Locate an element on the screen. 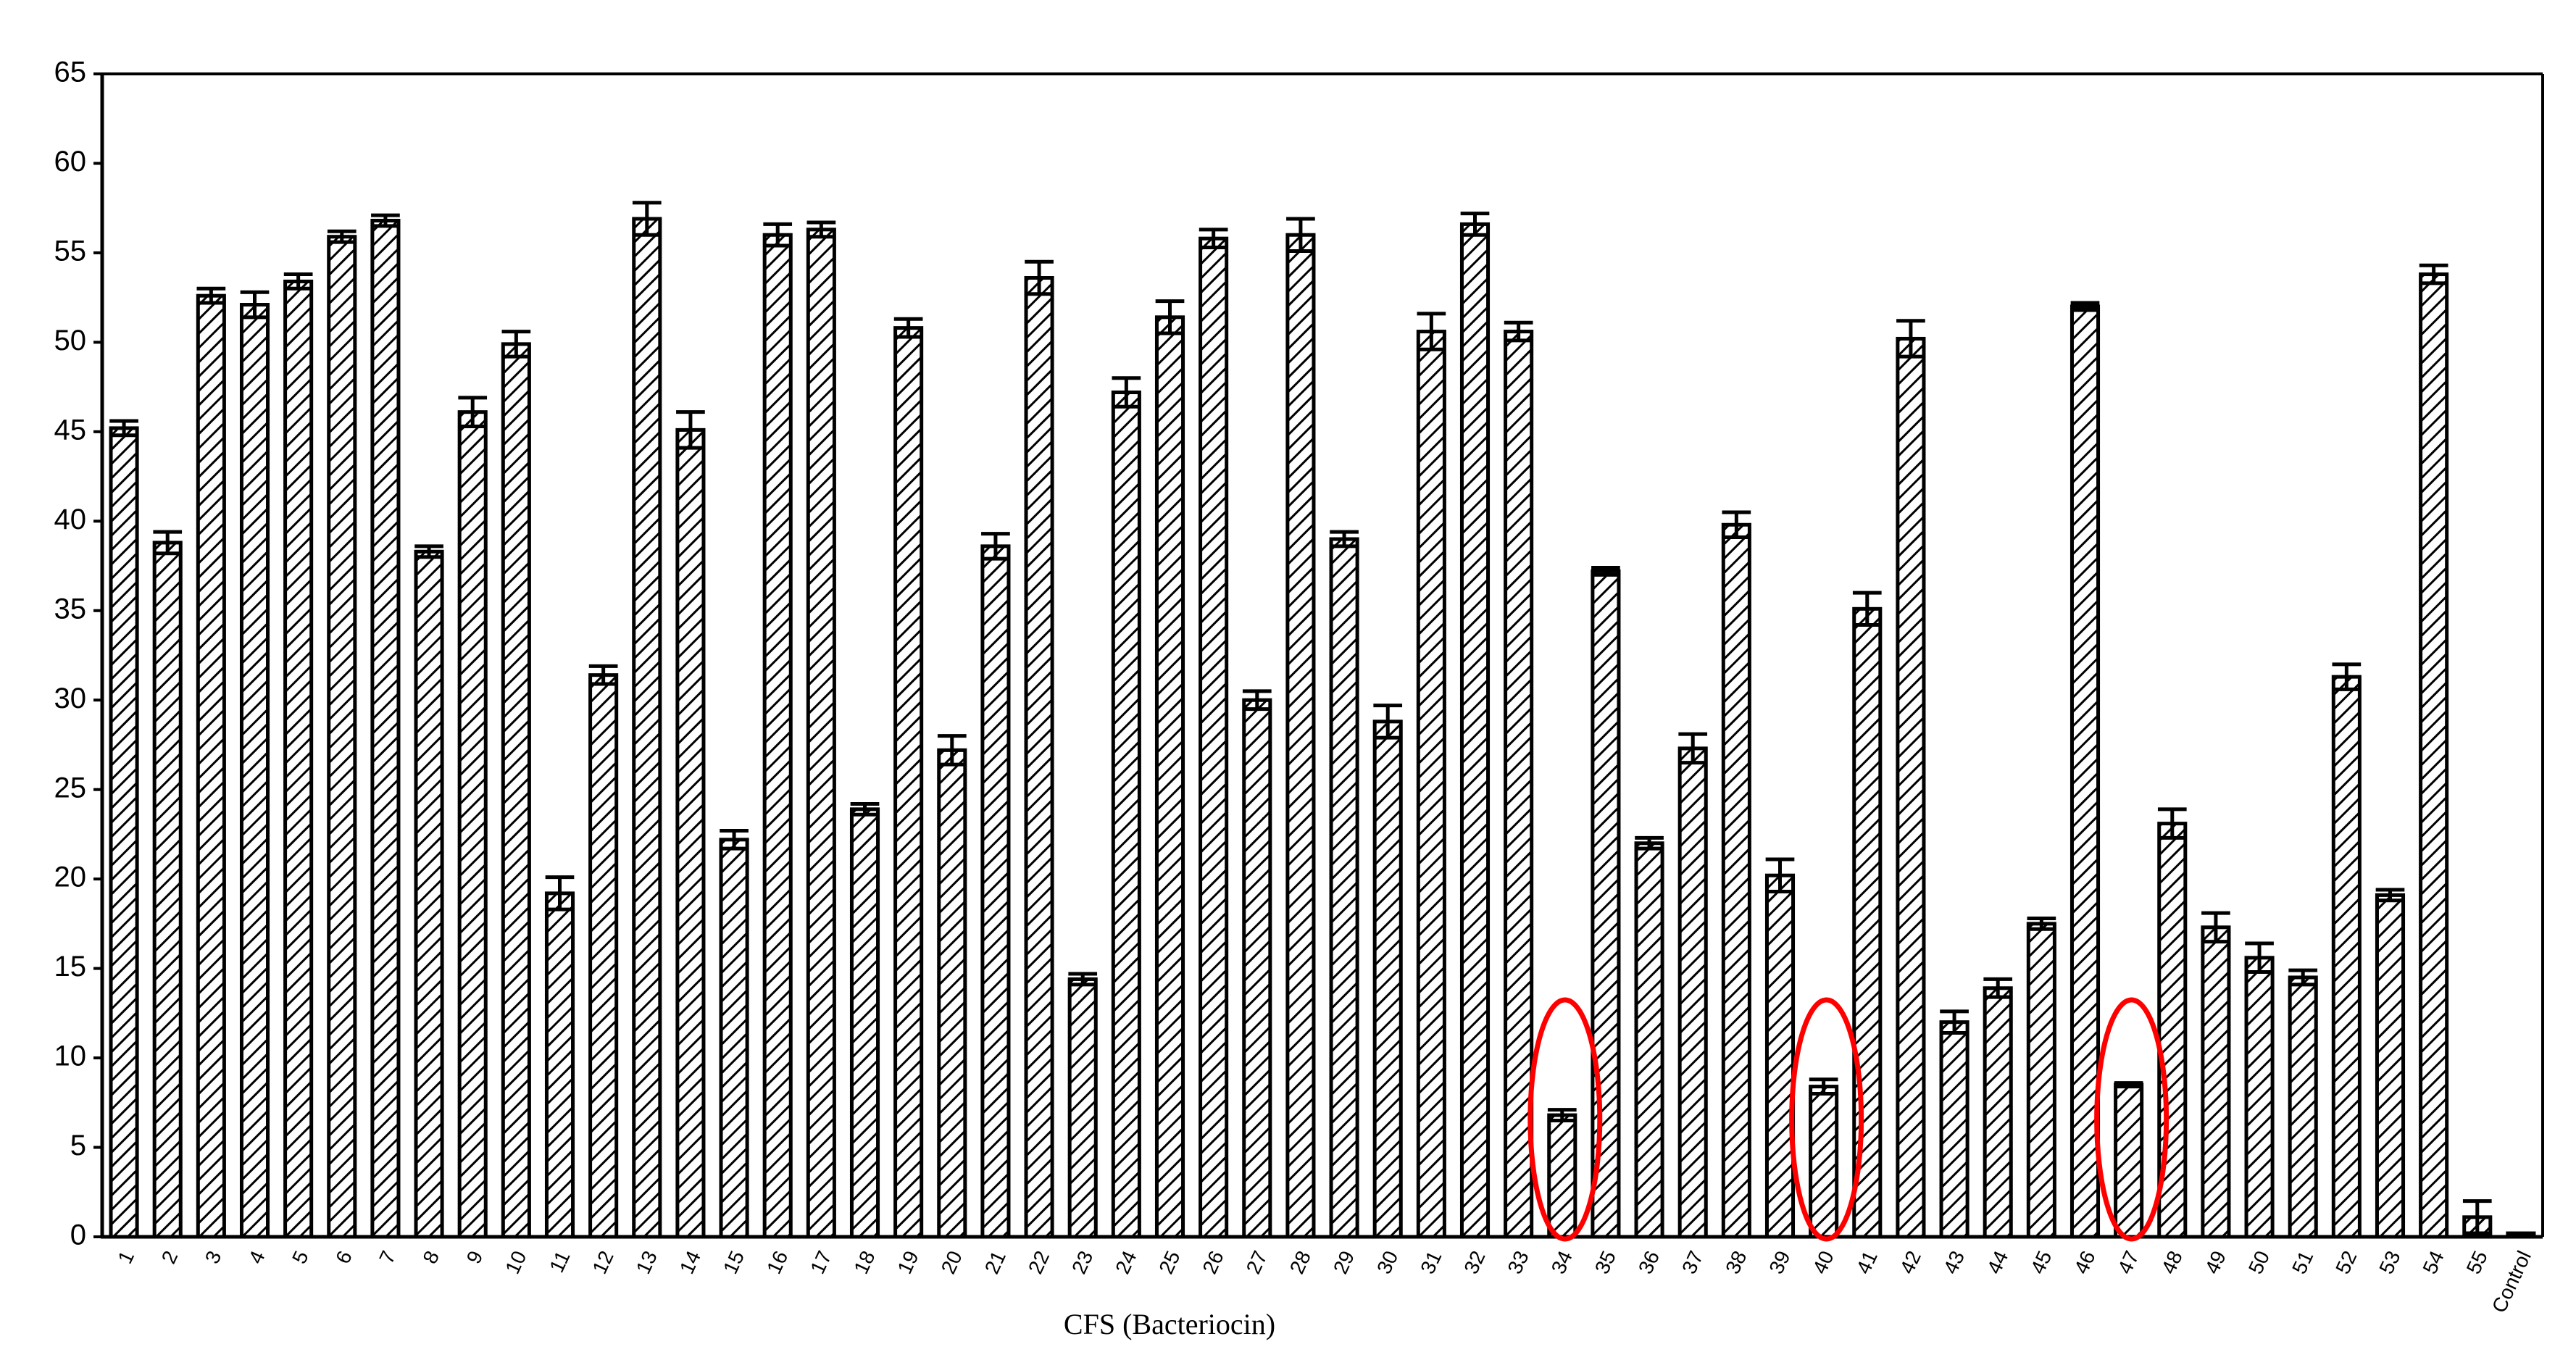 The width and height of the screenshot is (2576, 1360). y-tick-label: 50 is located at coordinates (70, 340).